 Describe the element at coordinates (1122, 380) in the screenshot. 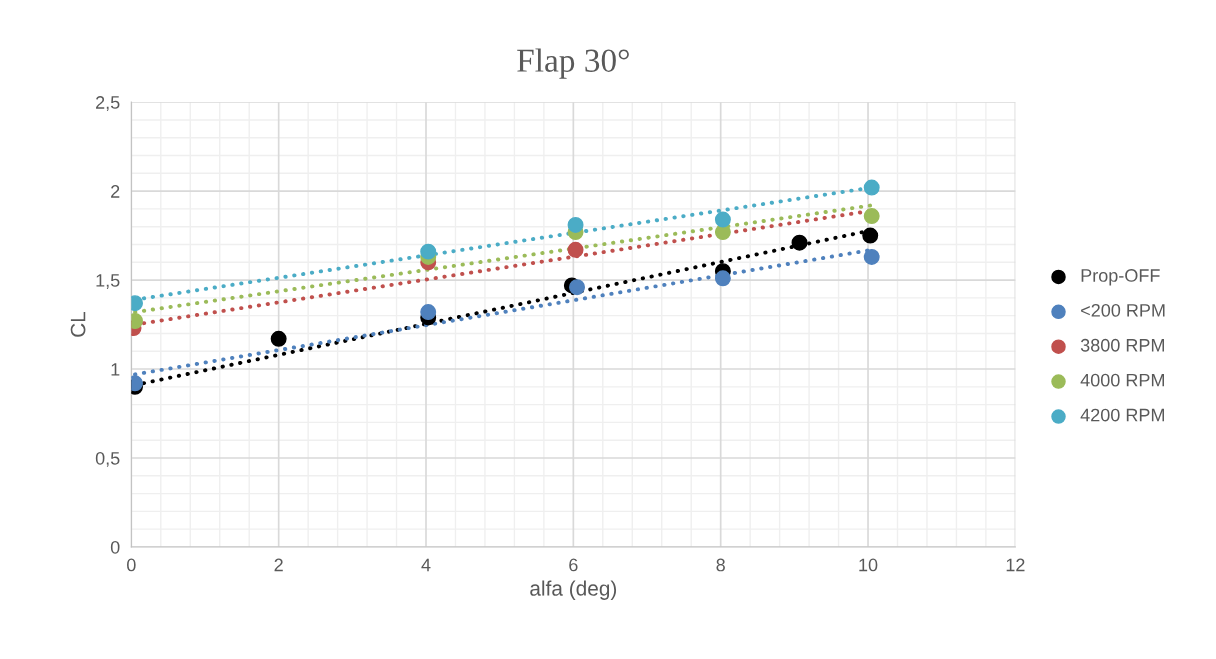

I see `legend-label: 4000 RPM` at that location.